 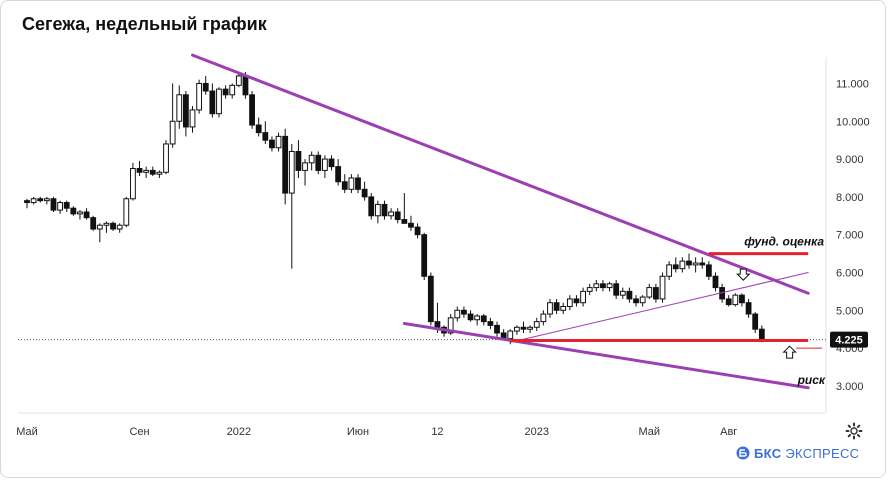 What do you see at coordinates (850, 236) in the screenshot?
I see `y-tick-label: 7.000` at bounding box center [850, 236].